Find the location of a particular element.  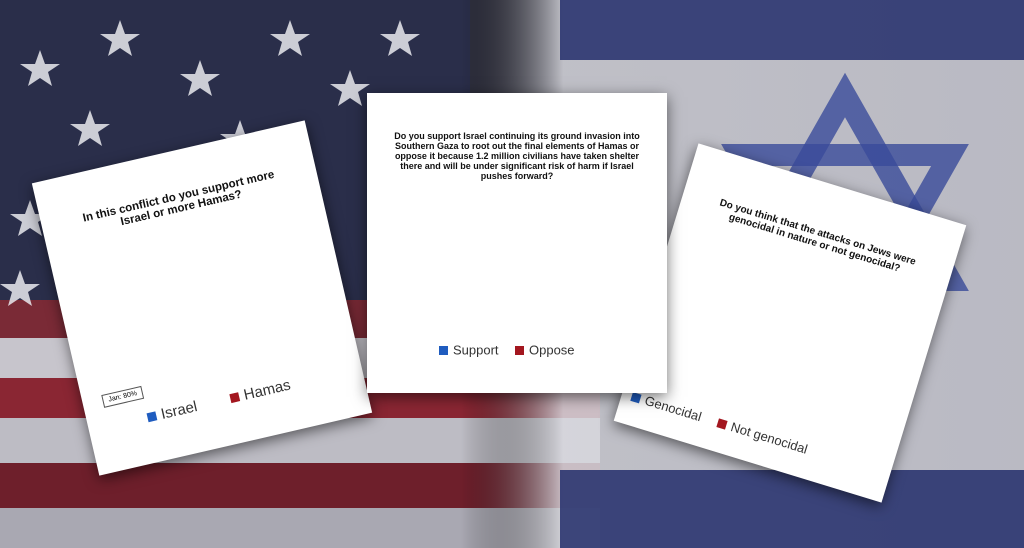

legend-label: Israel is located at coordinates (179, 410).